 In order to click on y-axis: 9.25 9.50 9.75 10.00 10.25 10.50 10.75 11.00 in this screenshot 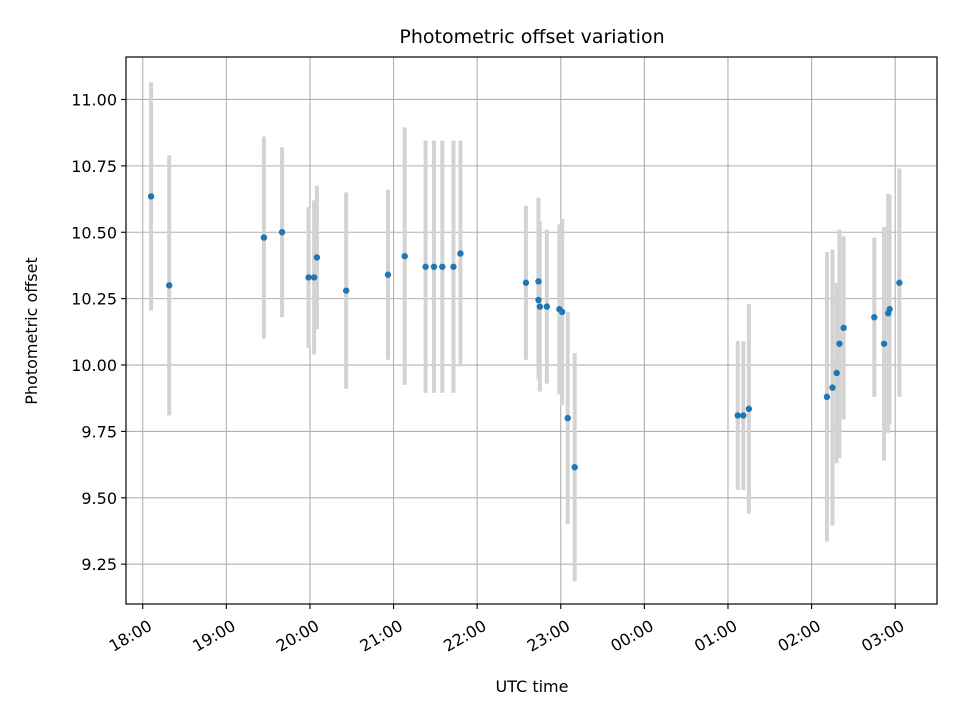, I will do `click(98, 332)`.